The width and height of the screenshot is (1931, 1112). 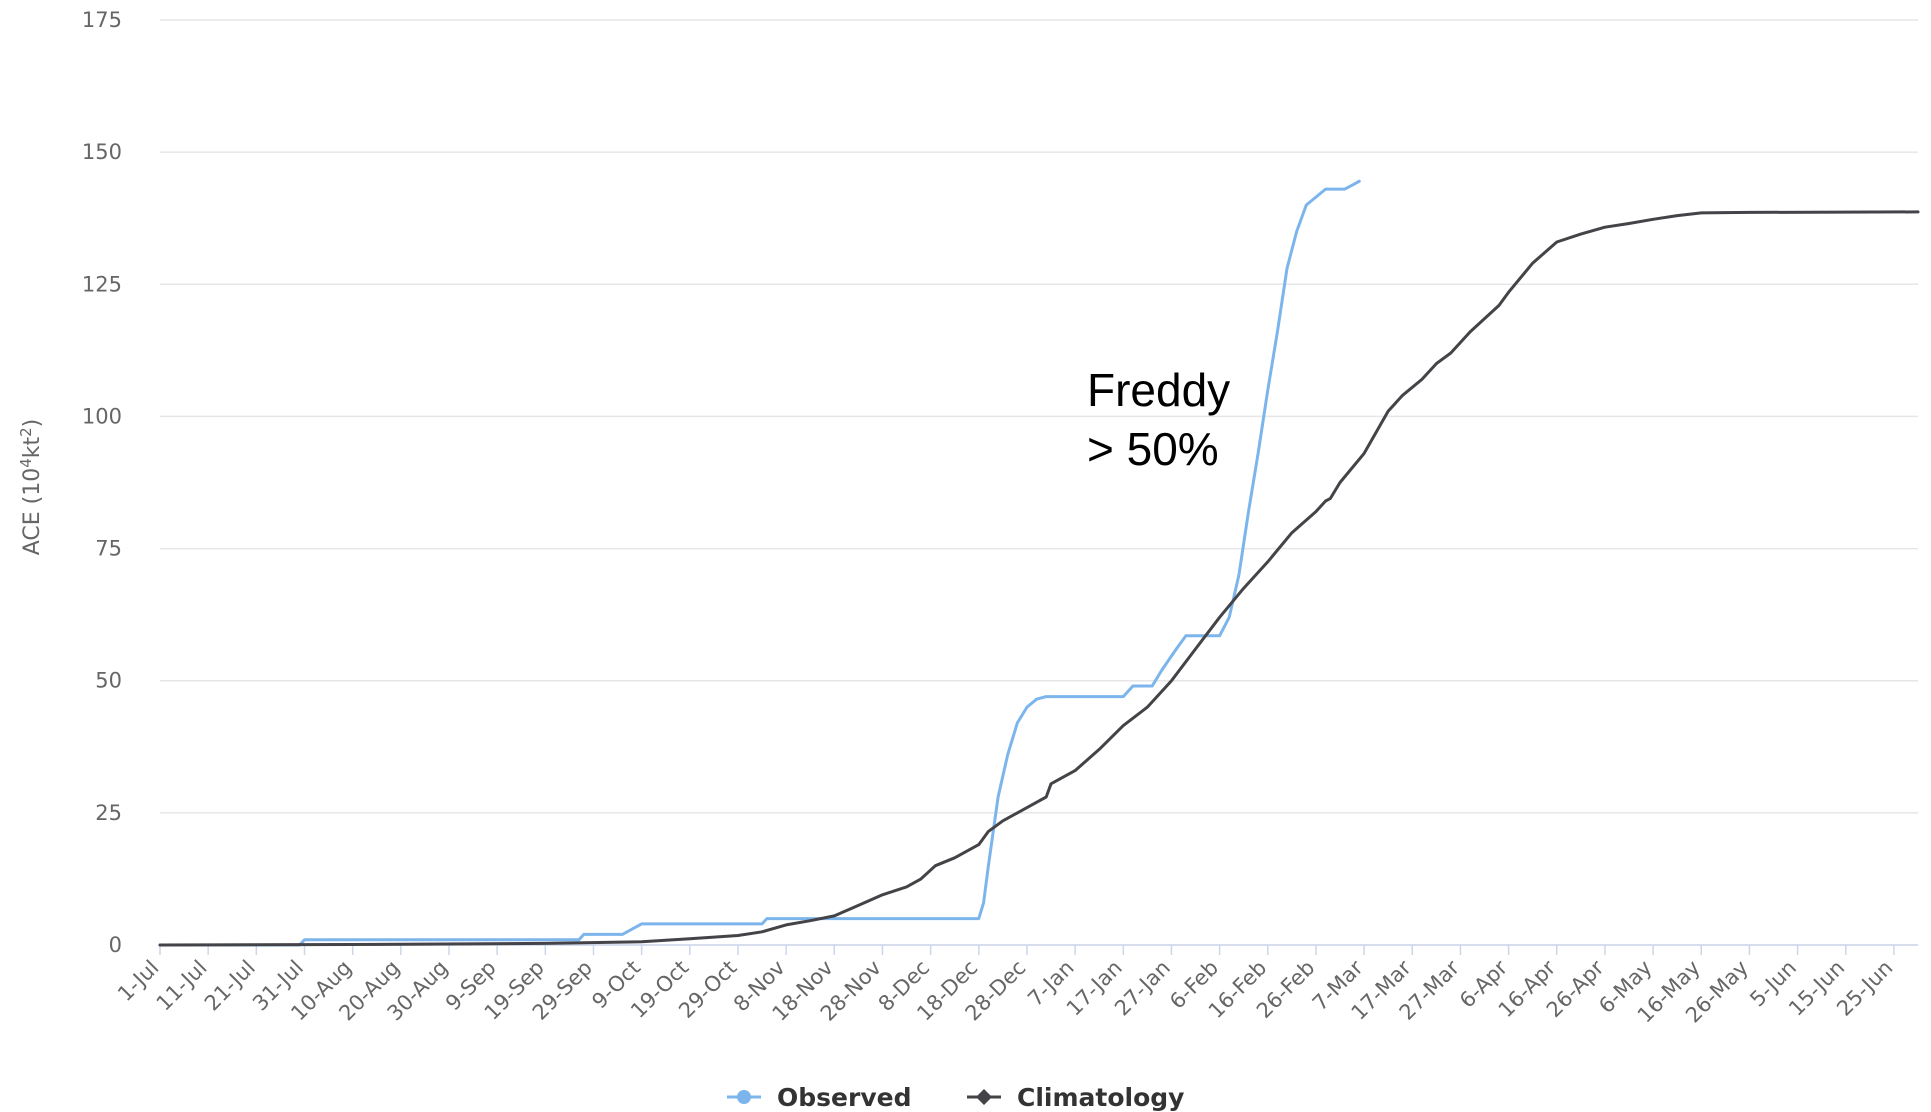 I want to click on freddy-annotation: Freddy > 50%, so click(x=1158, y=419).